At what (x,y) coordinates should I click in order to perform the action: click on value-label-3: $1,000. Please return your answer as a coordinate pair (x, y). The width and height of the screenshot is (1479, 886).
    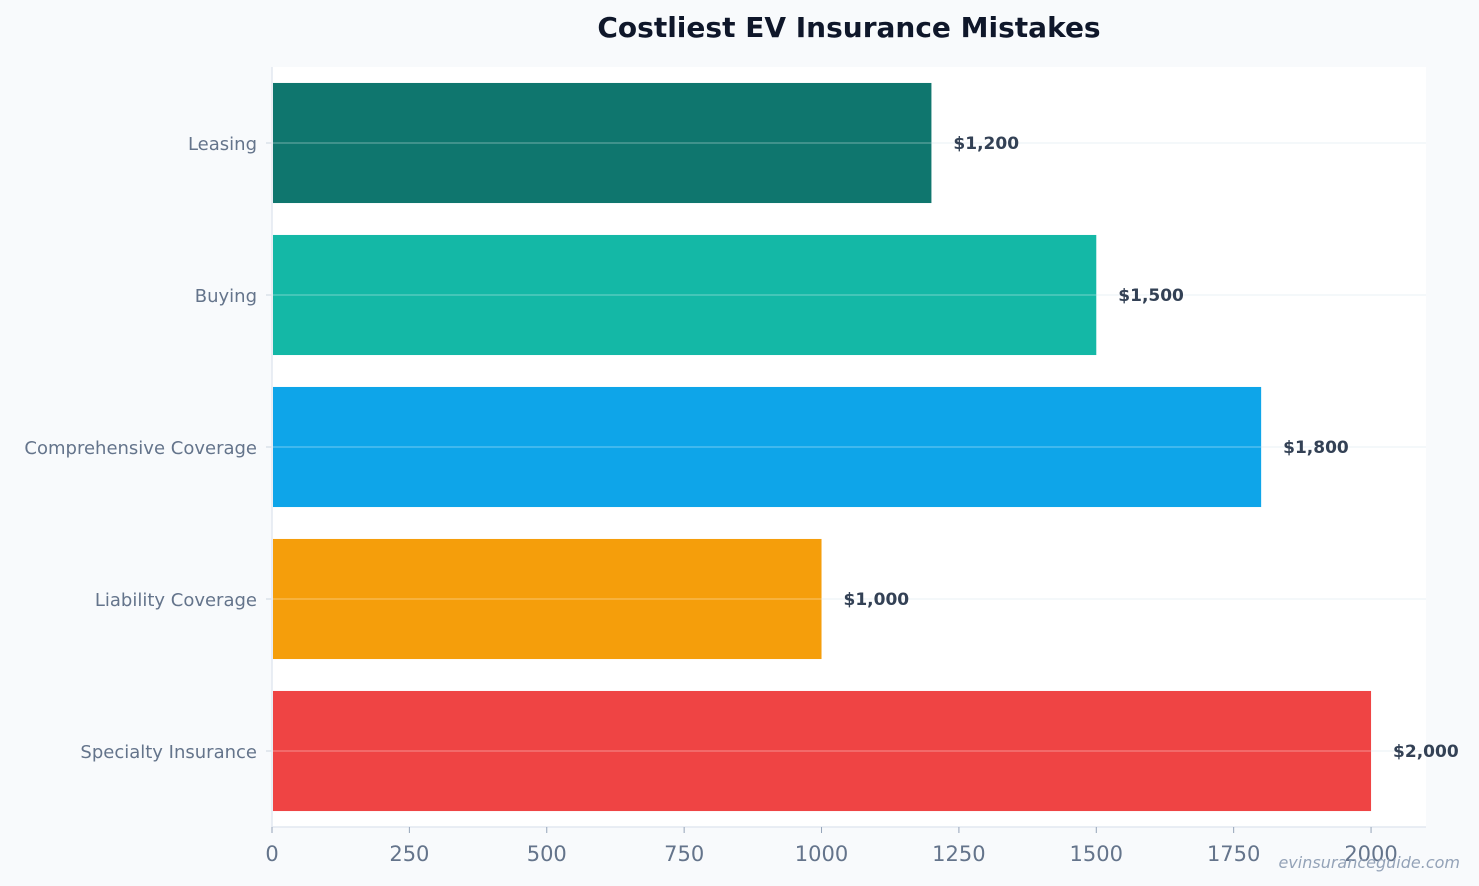
    Looking at the image, I should click on (877, 600).